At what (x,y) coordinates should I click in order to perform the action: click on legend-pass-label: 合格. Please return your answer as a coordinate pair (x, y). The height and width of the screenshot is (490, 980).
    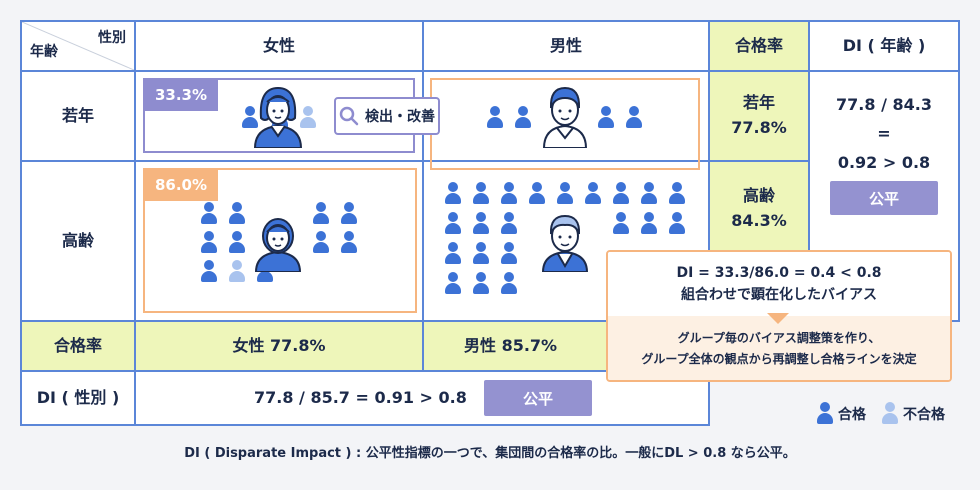
    Looking at the image, I should click on (852, 415).